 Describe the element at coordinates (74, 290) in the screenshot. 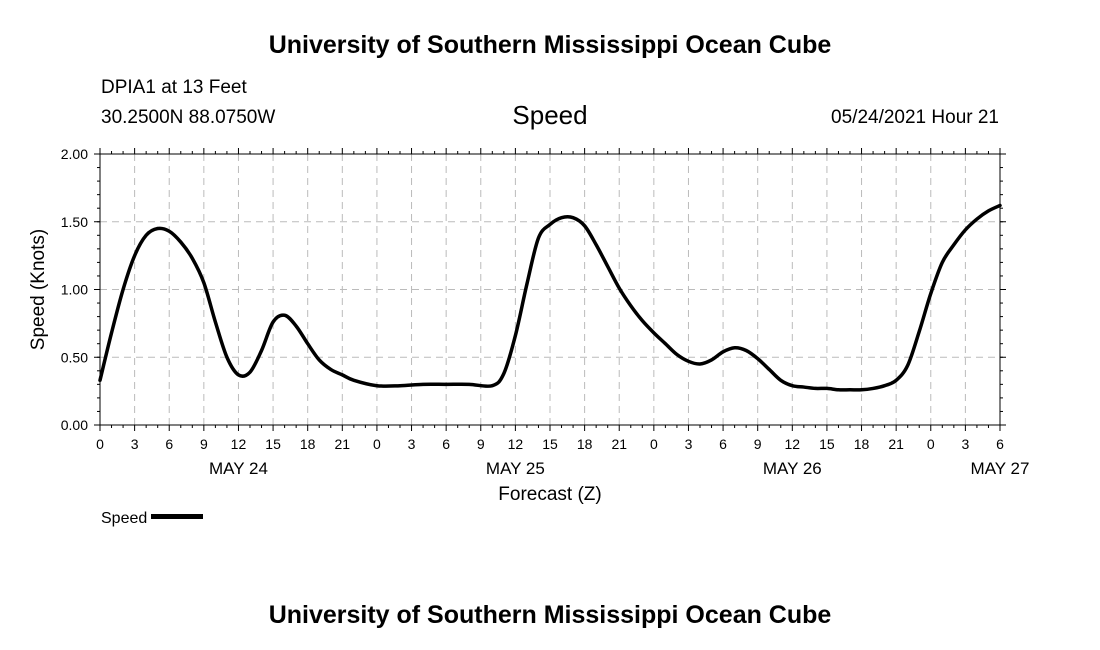

I see `y-tick-label: 1.00` at that location.